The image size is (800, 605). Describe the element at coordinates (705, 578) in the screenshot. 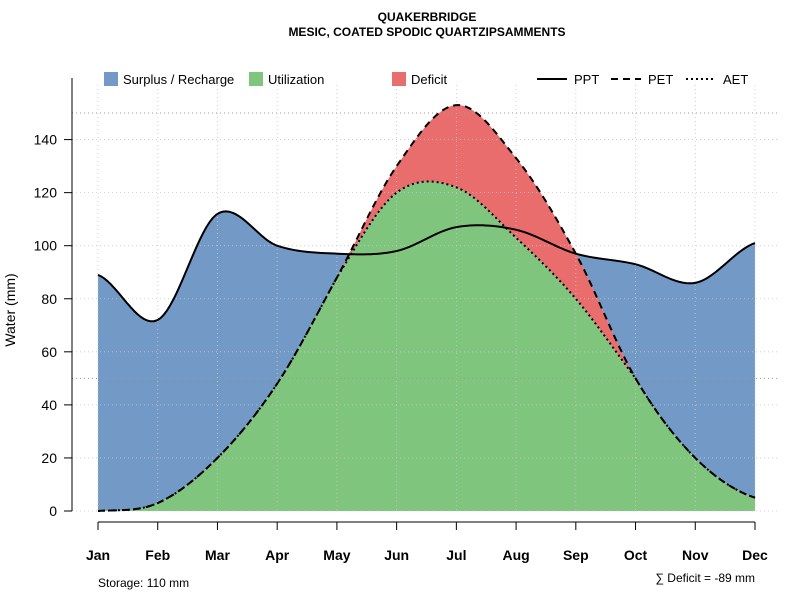

I see `deficit-note: ∑ Deficit = -89 mm` at that location.